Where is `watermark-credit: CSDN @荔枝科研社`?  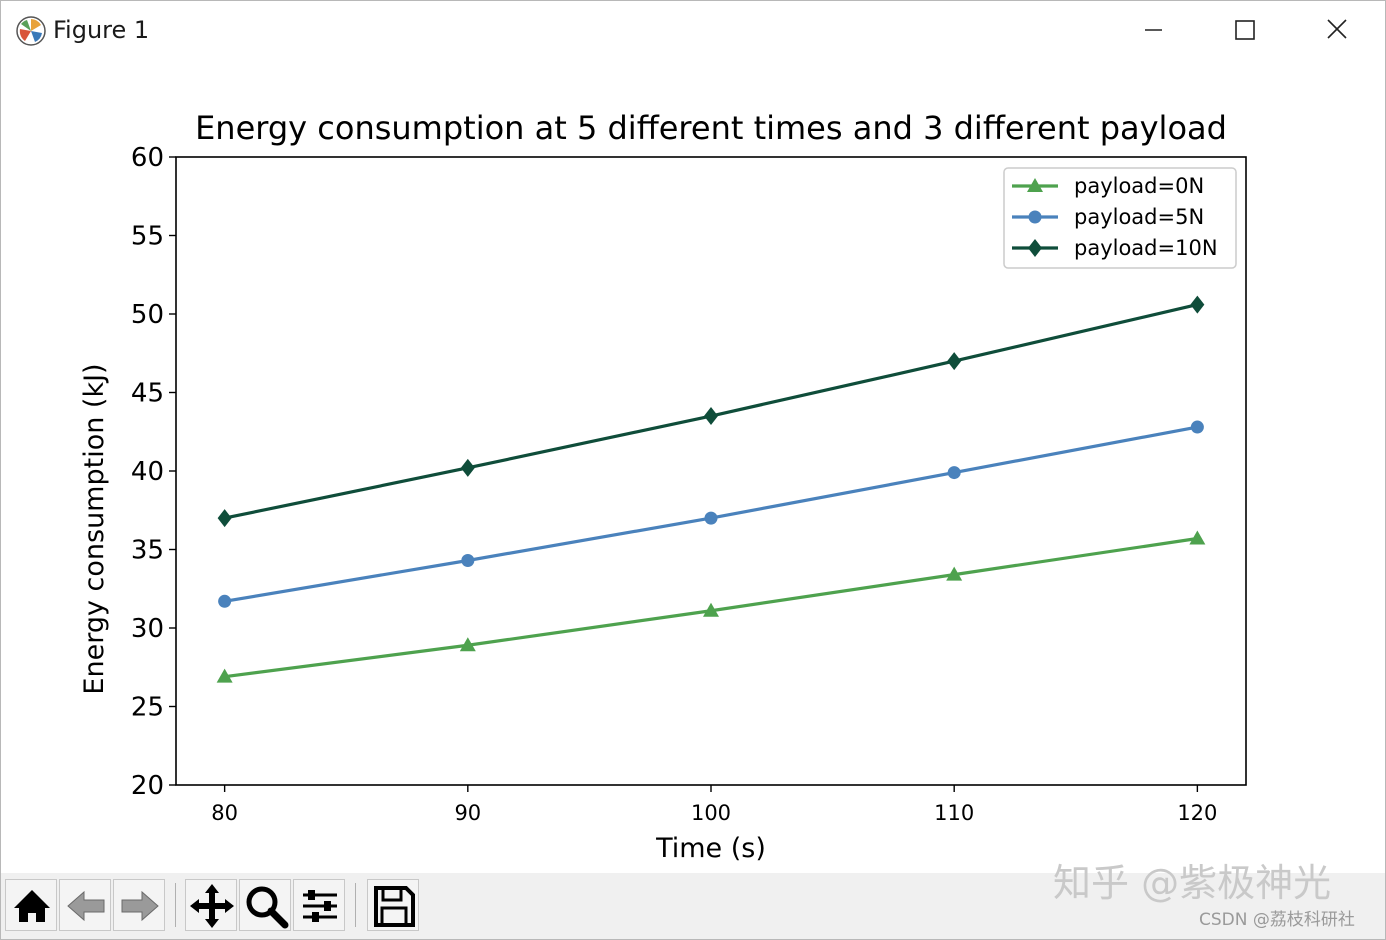
watermark-credit: CSDN @荔枝科研社 is located at coordinates (1277, 920).